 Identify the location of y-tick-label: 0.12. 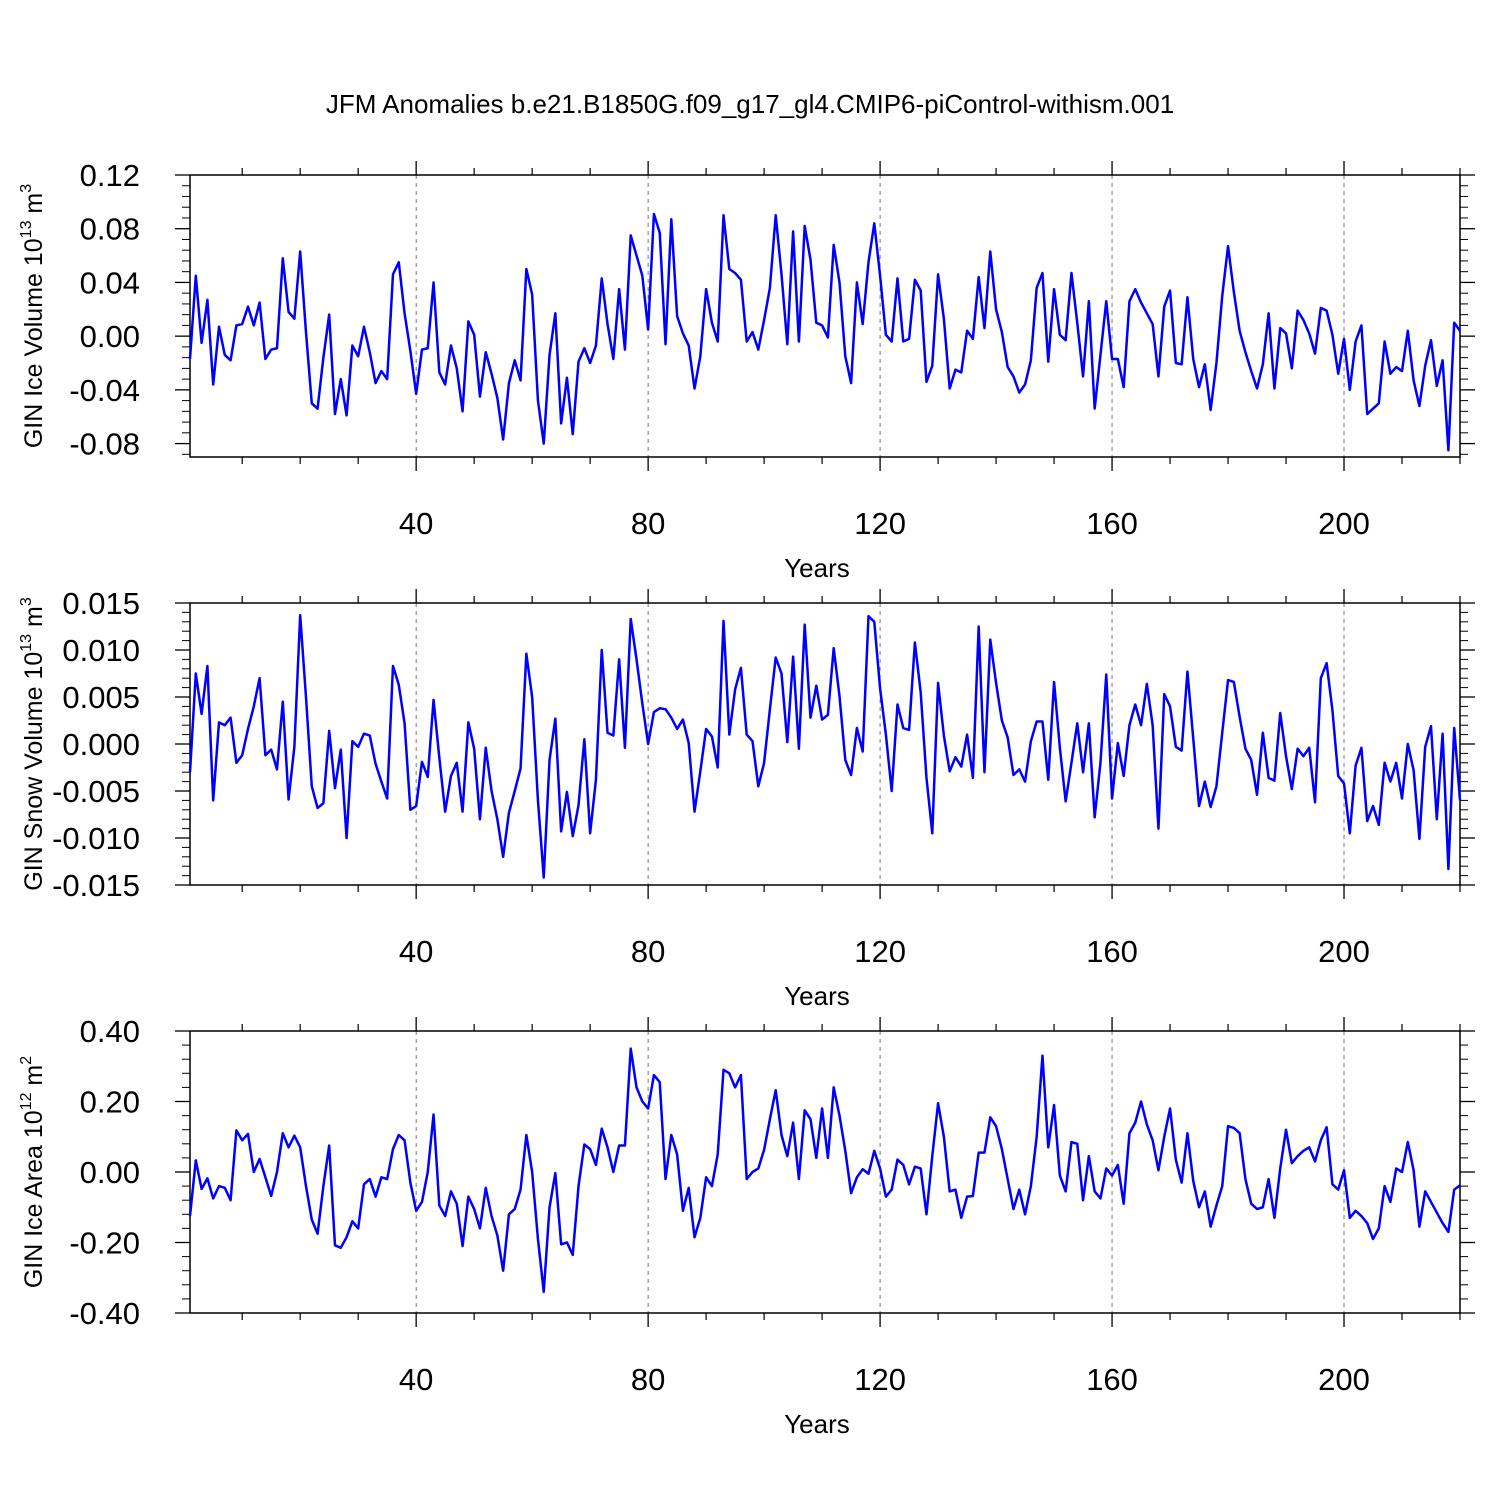
(110, 175).